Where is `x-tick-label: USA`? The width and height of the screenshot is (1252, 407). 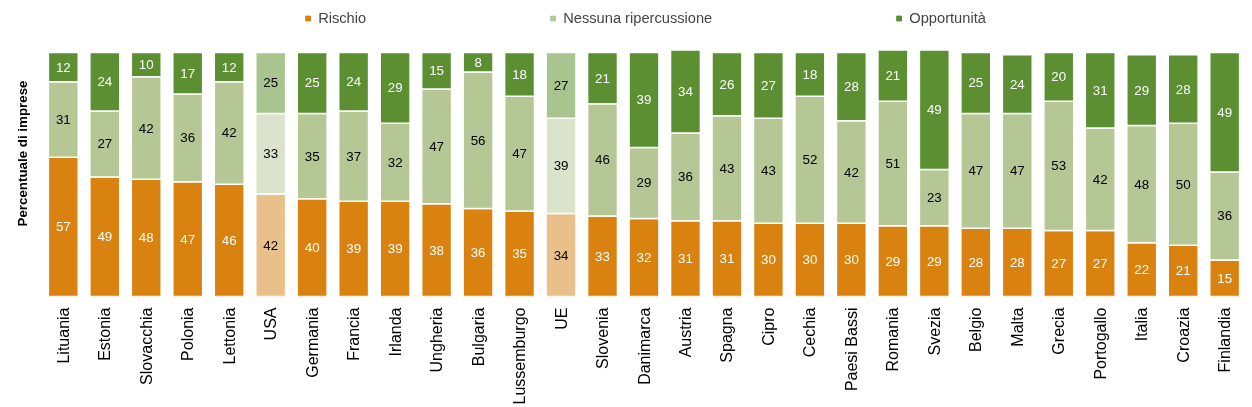 x-tick-label: USA is located at coordinates (271, 324).